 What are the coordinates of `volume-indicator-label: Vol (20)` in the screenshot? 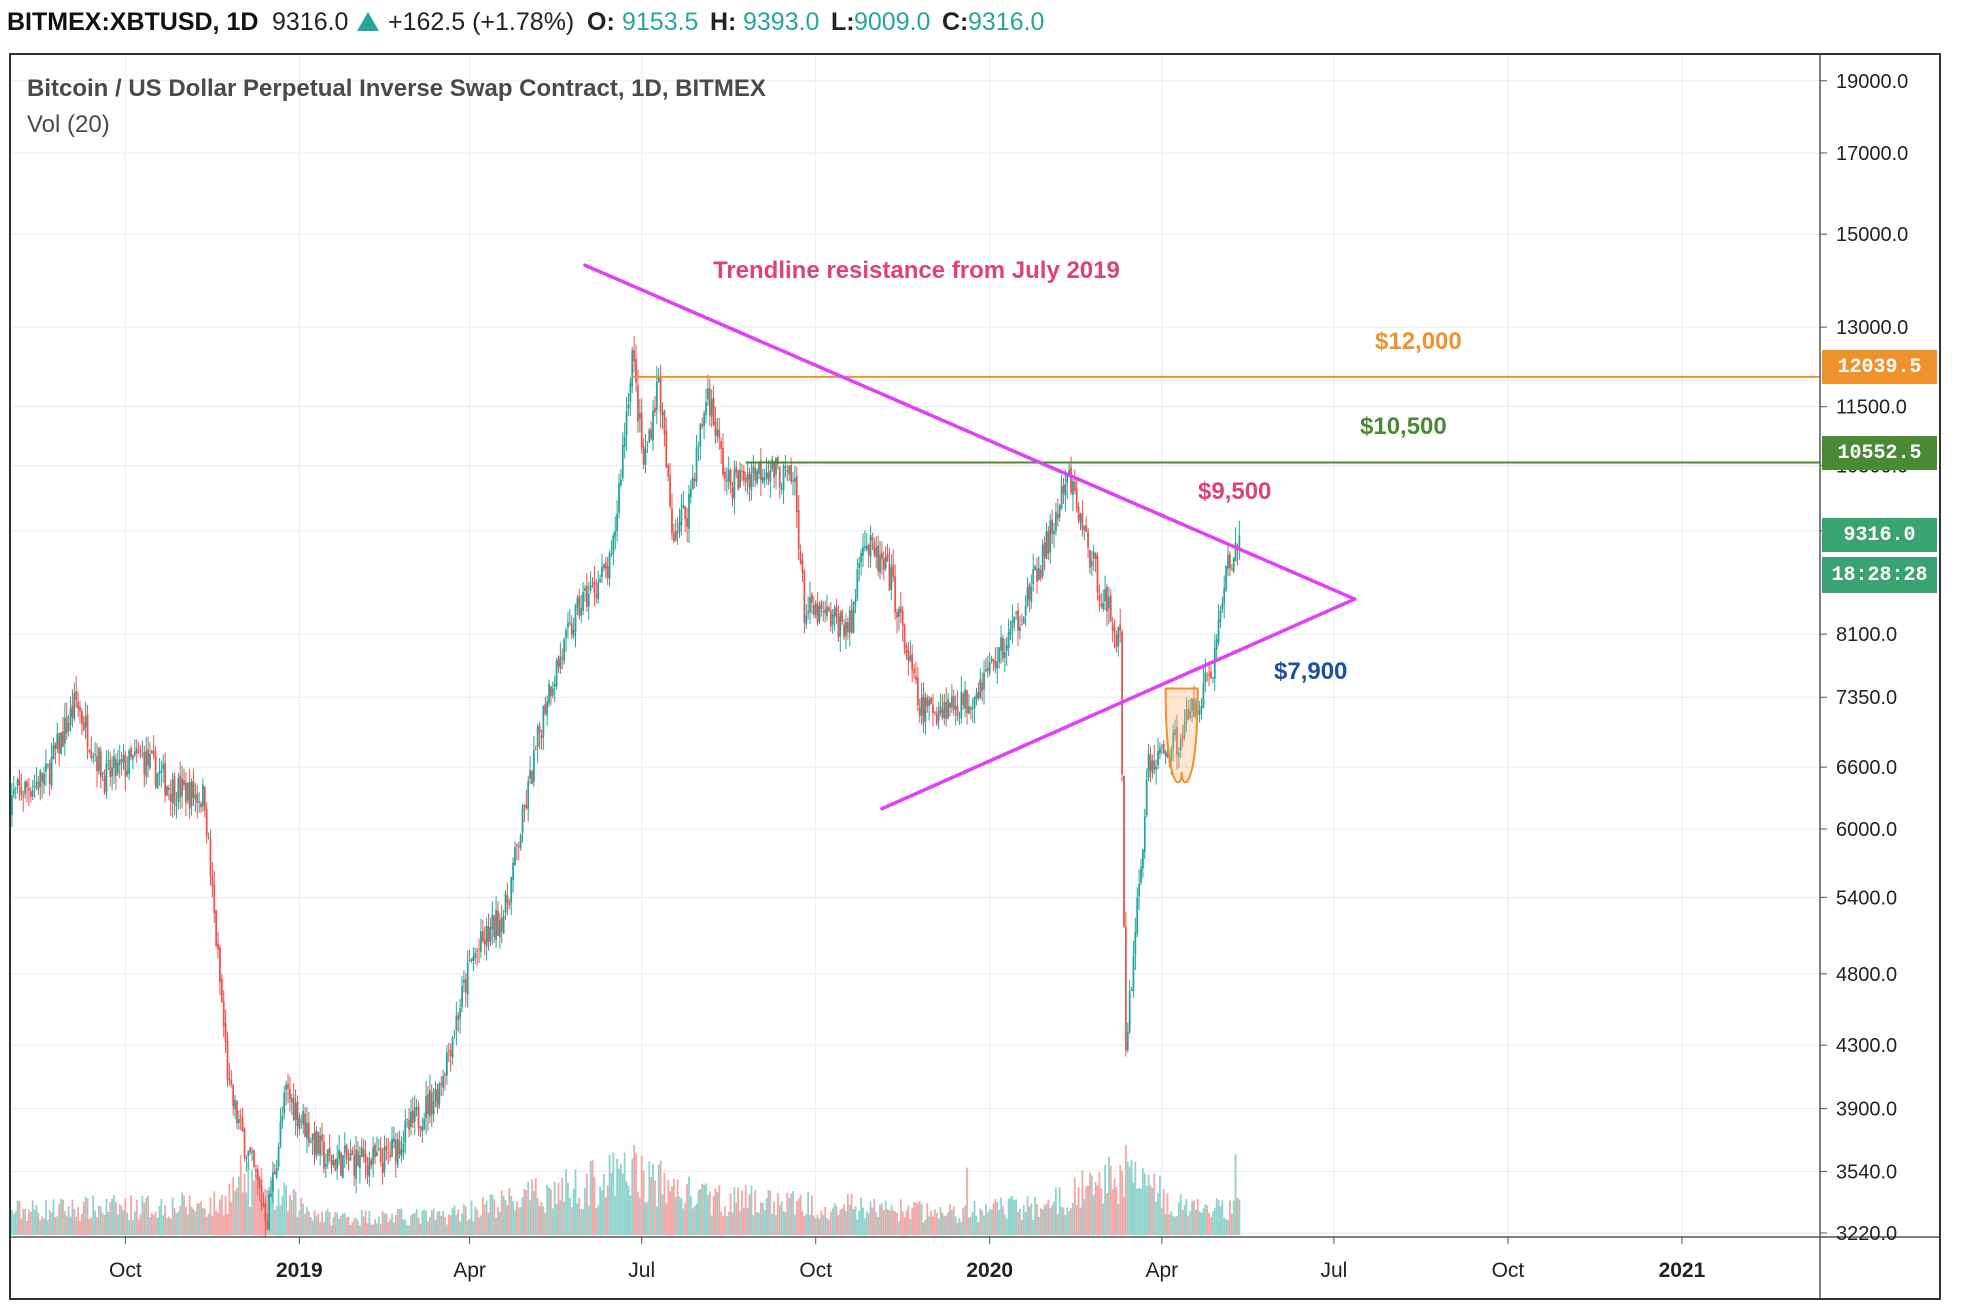 It's located at (68, 124).